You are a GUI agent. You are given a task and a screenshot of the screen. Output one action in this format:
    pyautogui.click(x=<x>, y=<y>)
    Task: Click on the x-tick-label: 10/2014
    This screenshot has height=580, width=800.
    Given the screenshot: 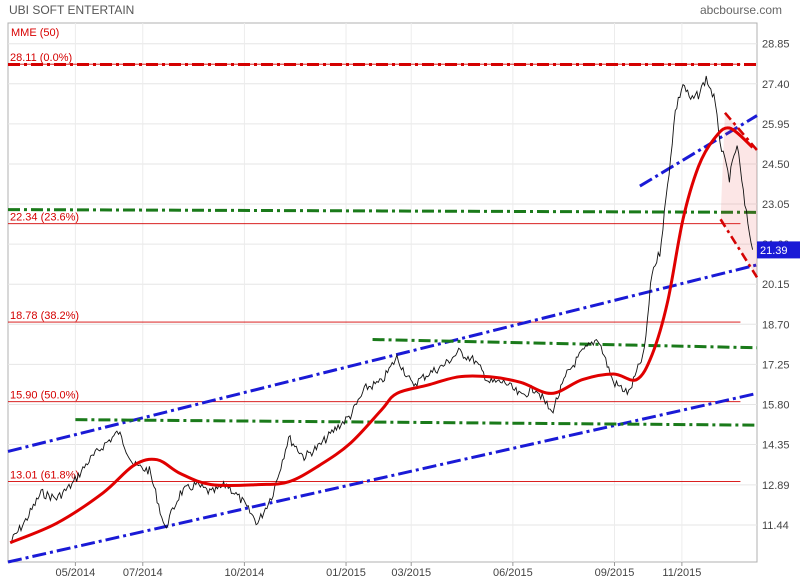 What is the action you would take?
    pyautogui.click(x=245, y=573)
    